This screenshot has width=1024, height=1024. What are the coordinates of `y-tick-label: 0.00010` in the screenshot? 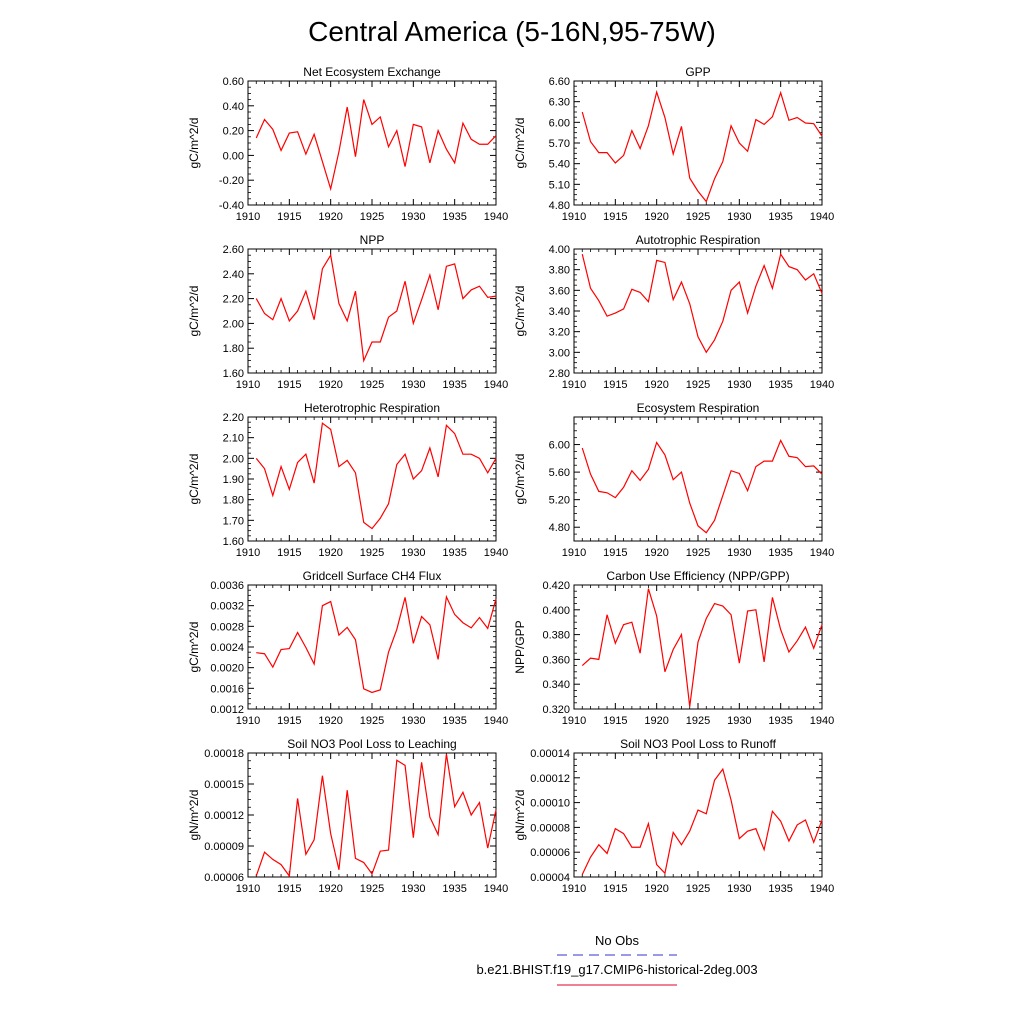 It's located at (550, 804).